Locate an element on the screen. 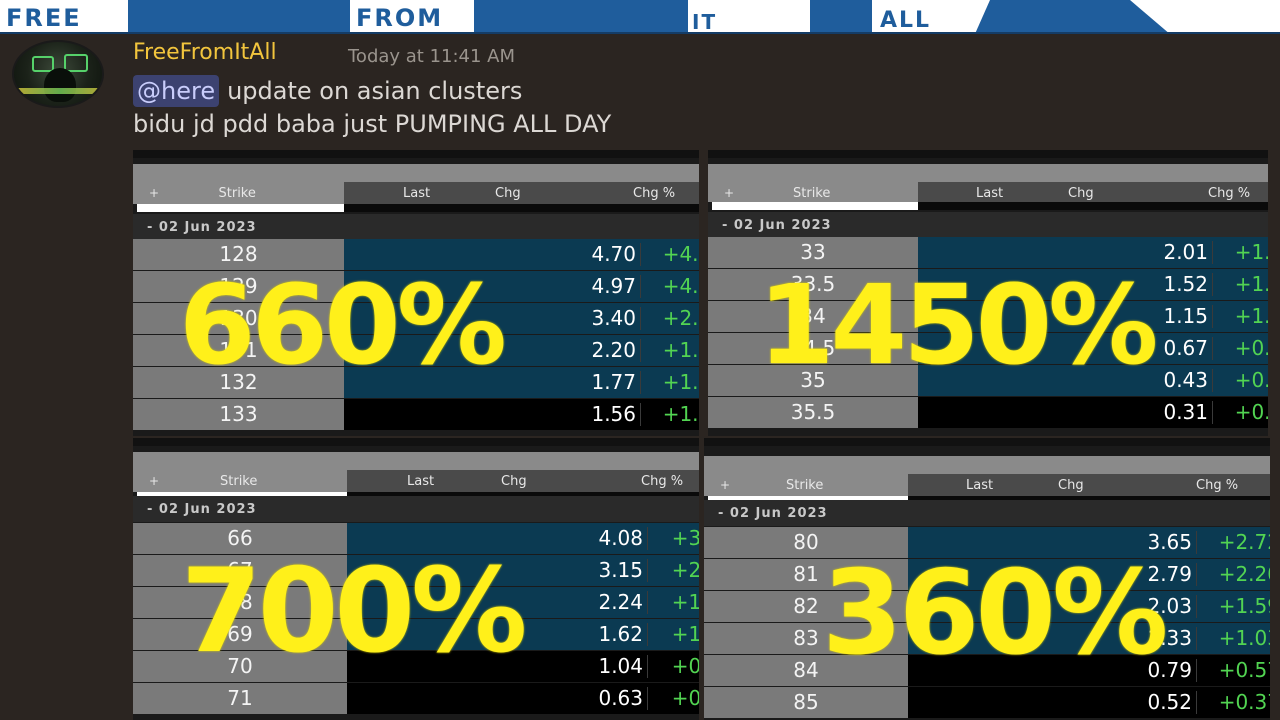  last-price-cell: 3.40 is located at coordinates (613, 318).